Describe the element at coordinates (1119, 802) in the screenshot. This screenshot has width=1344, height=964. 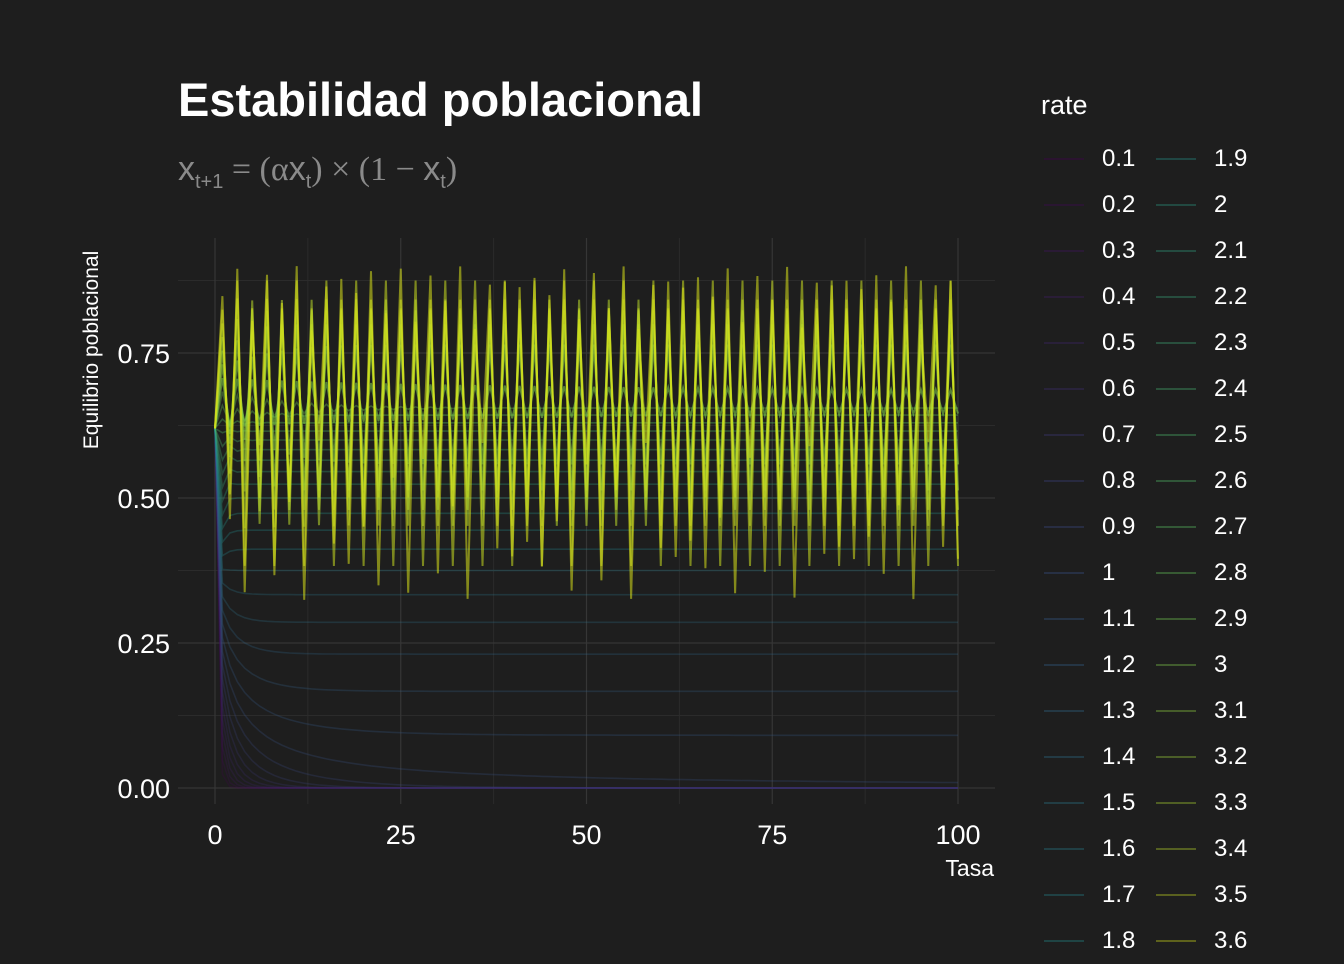
I see `legend-label: 1.5` at that location.